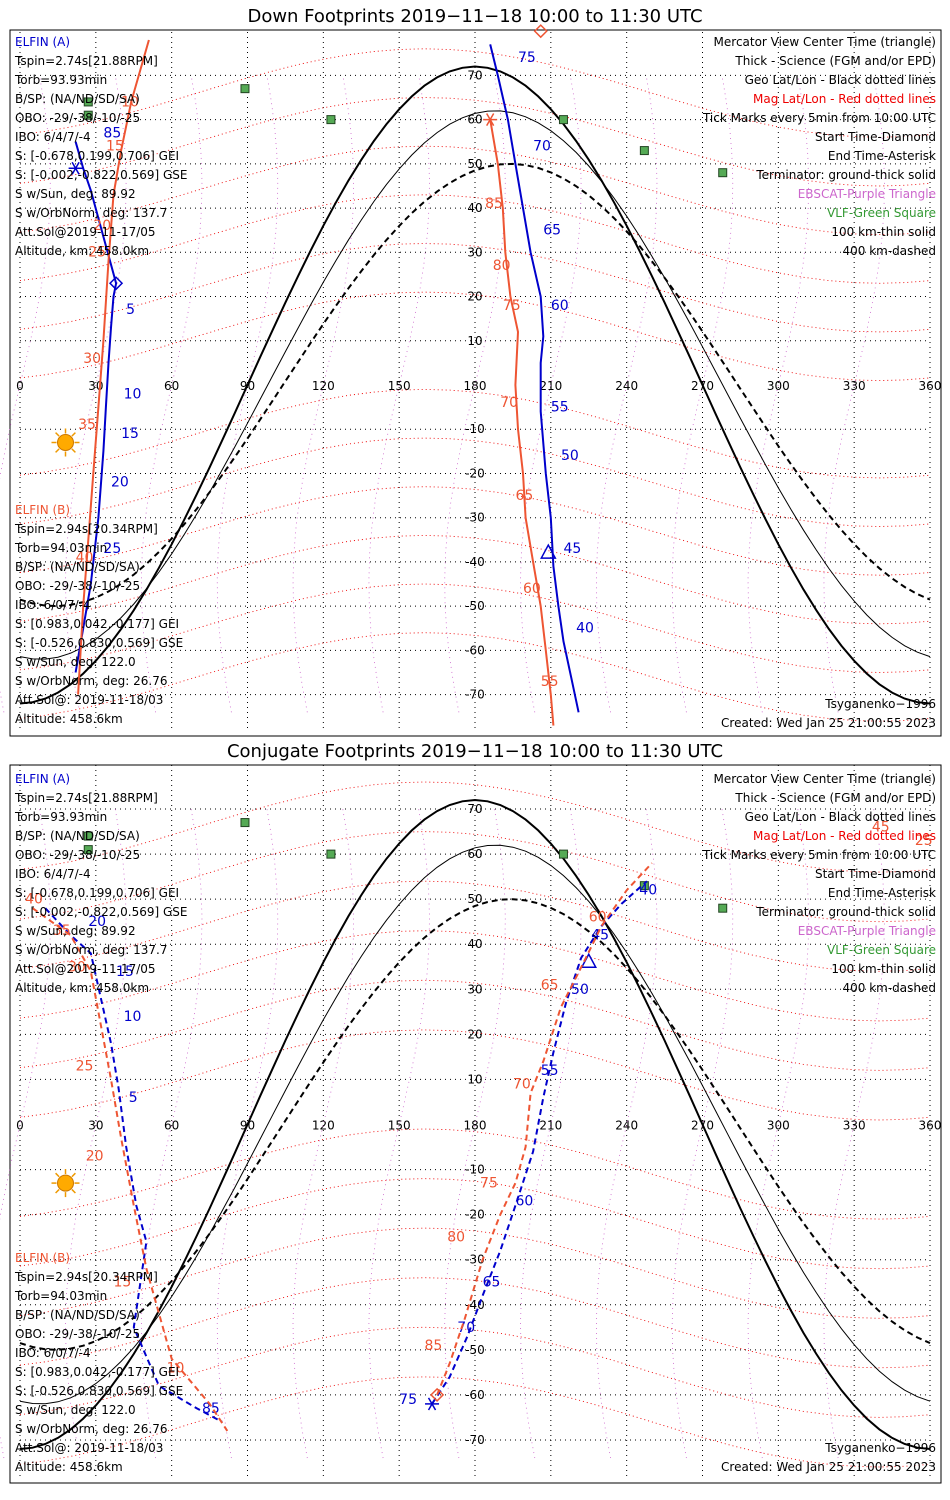 The height and width of the screenshot is (1500, 950). I want to click on track-tick-label: 80, so click(456, 1238).